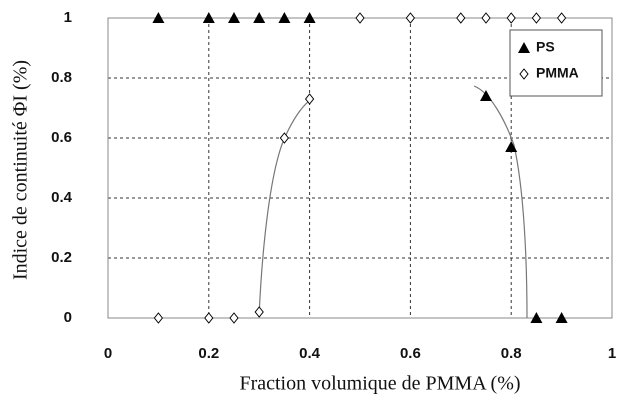 This screenshot has height=403, width=619. Describe the element at coordinates (61, 137) in the screenshot. I see `y-tick-label: 0.6` at that location.